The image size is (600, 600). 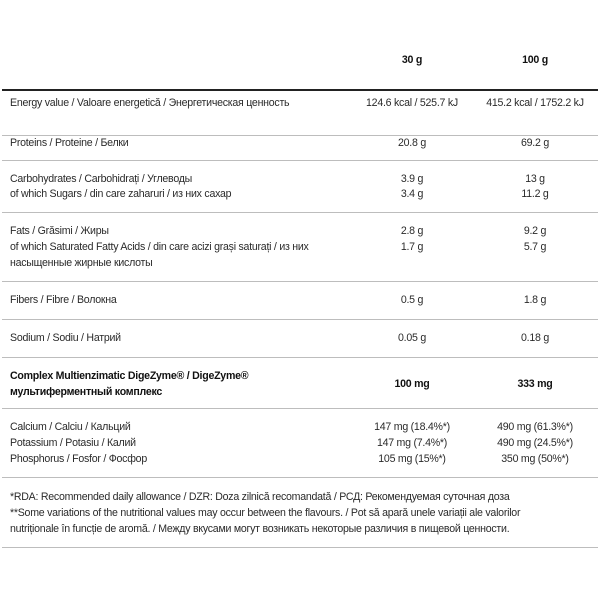 I want to click on value-30g: 100 mg, so click(x=412, y=384).